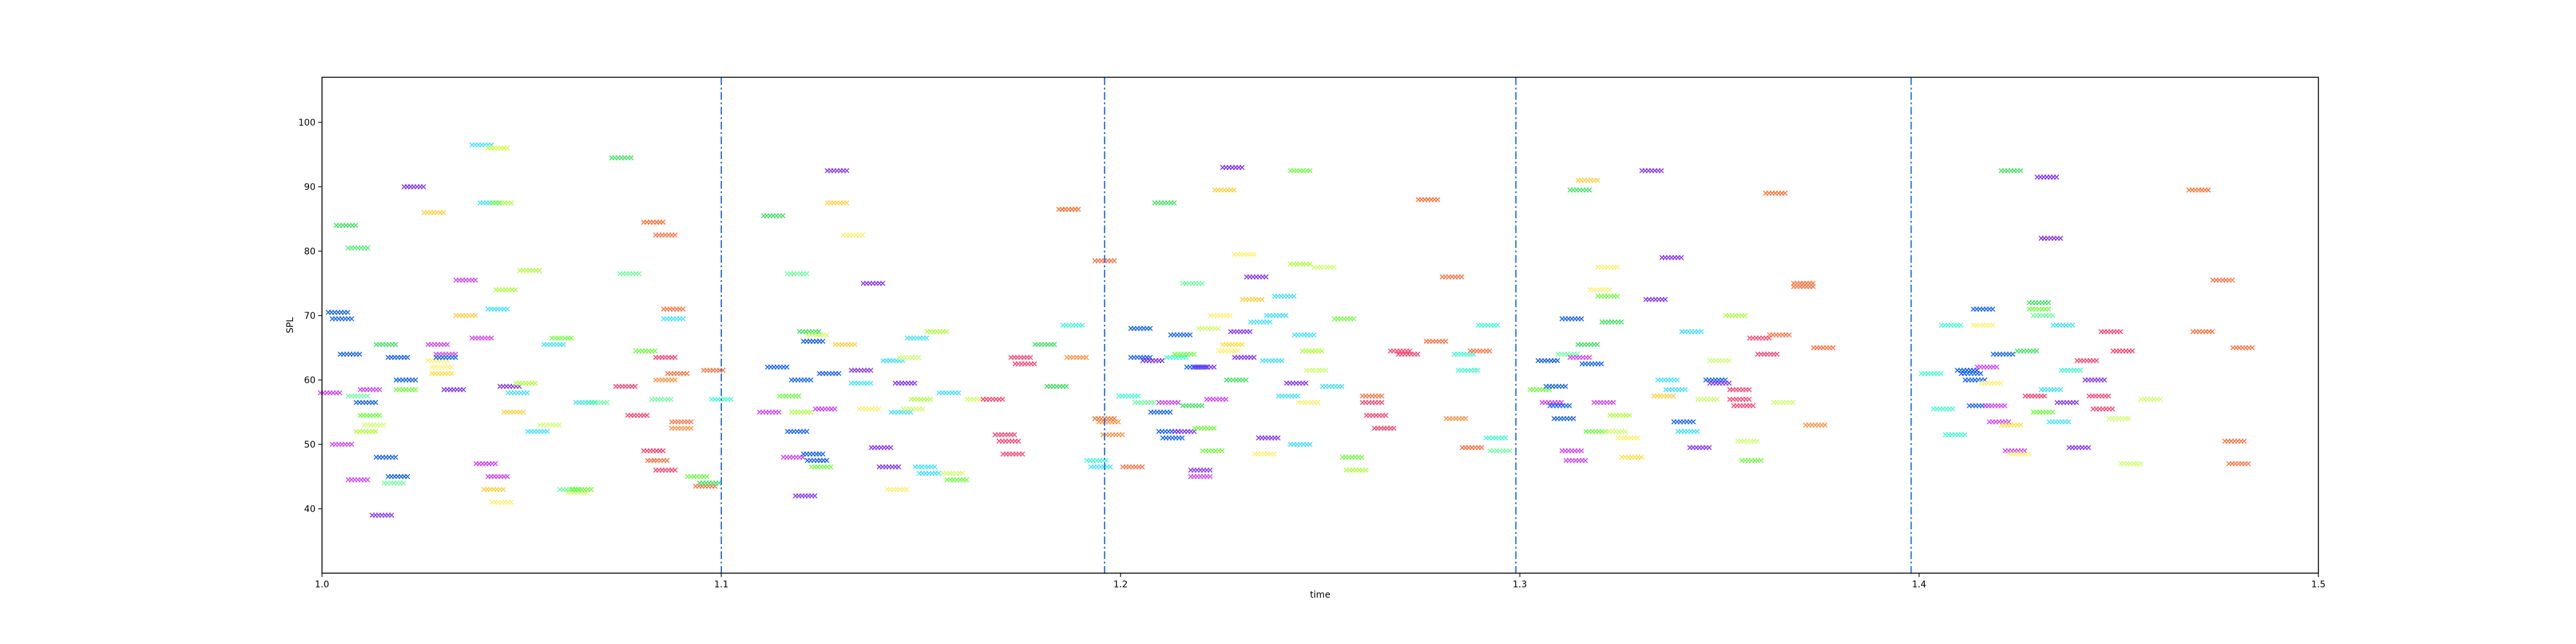 This screenshot has height=644, width=2576. Describe the element at coordinates (290, 325) in the screenshot. I see `y-axis-label: SPL` at that location.